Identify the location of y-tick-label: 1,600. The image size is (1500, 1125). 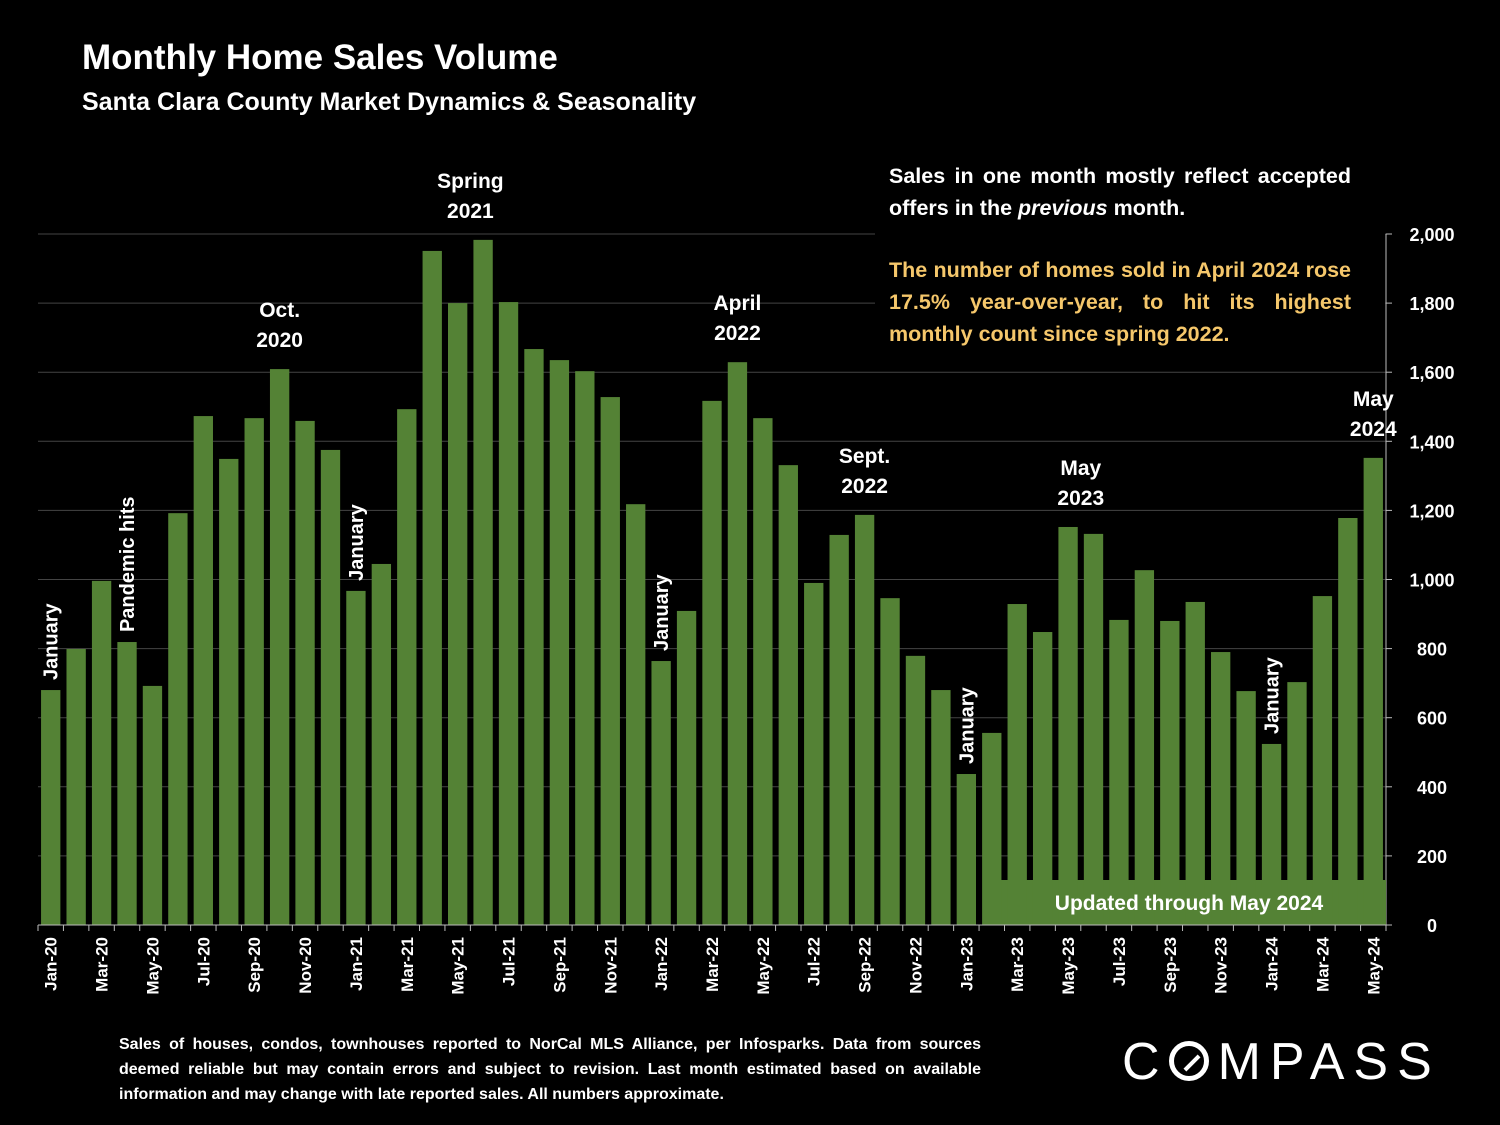
(1431, 373).